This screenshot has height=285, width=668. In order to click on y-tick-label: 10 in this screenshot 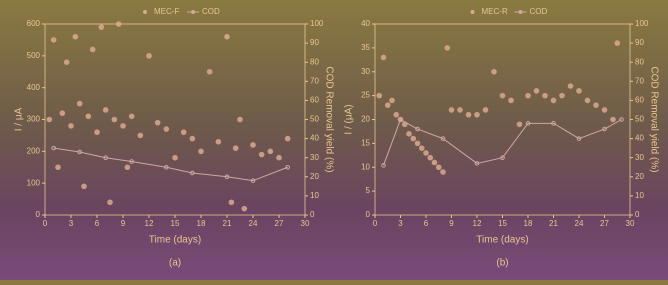, I will do `click(365, 166)`.